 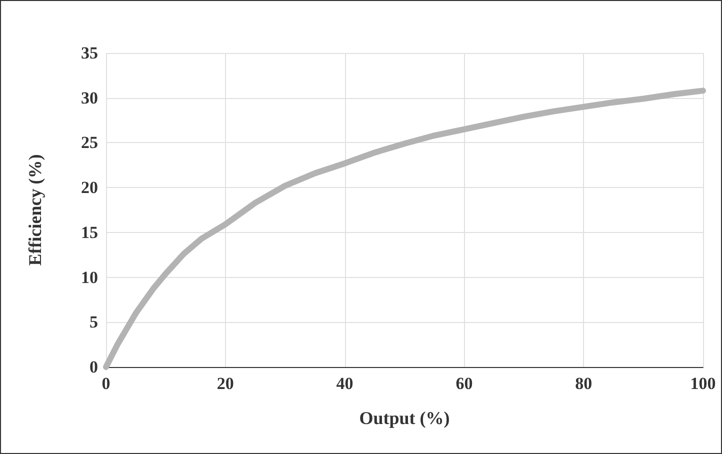 What do you see at coordinates (89, 188) in the screenshot?
I see `y-tick-label: 20` at bounding box center [89, 188].